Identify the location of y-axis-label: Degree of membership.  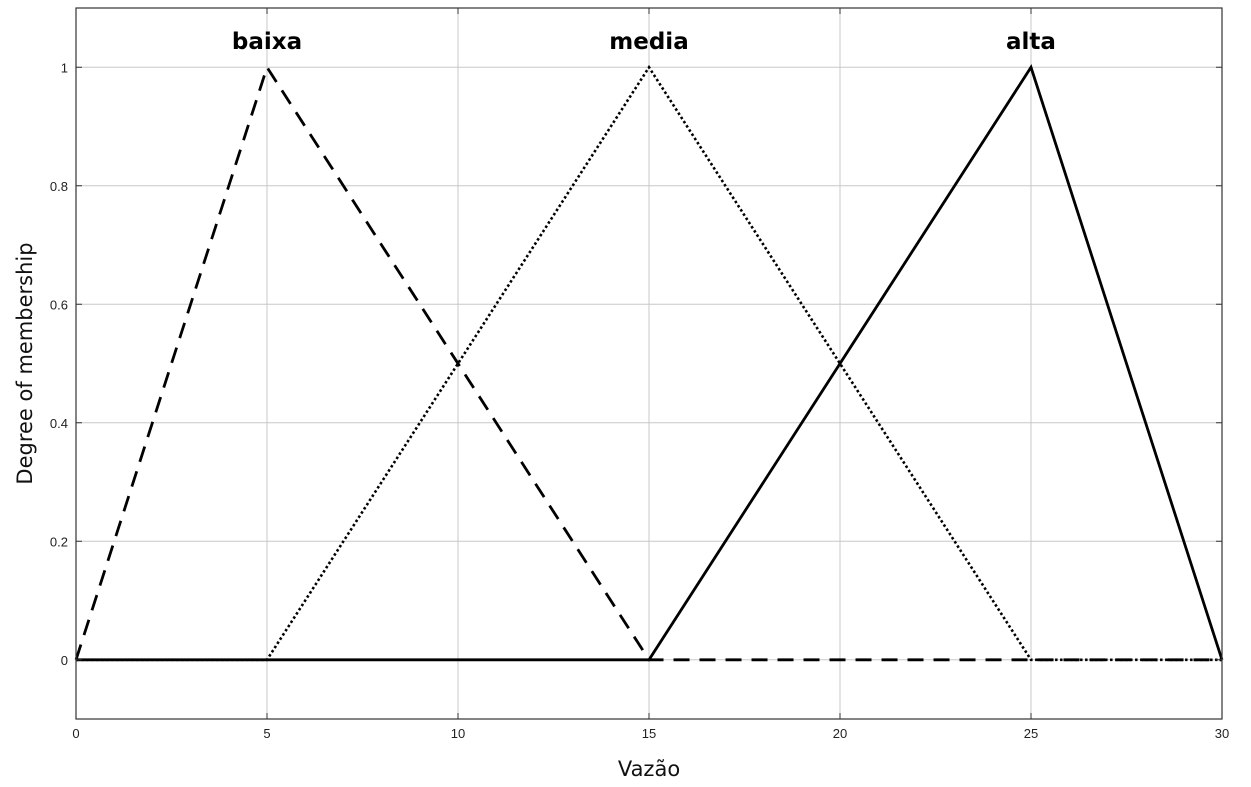
(25, 363).